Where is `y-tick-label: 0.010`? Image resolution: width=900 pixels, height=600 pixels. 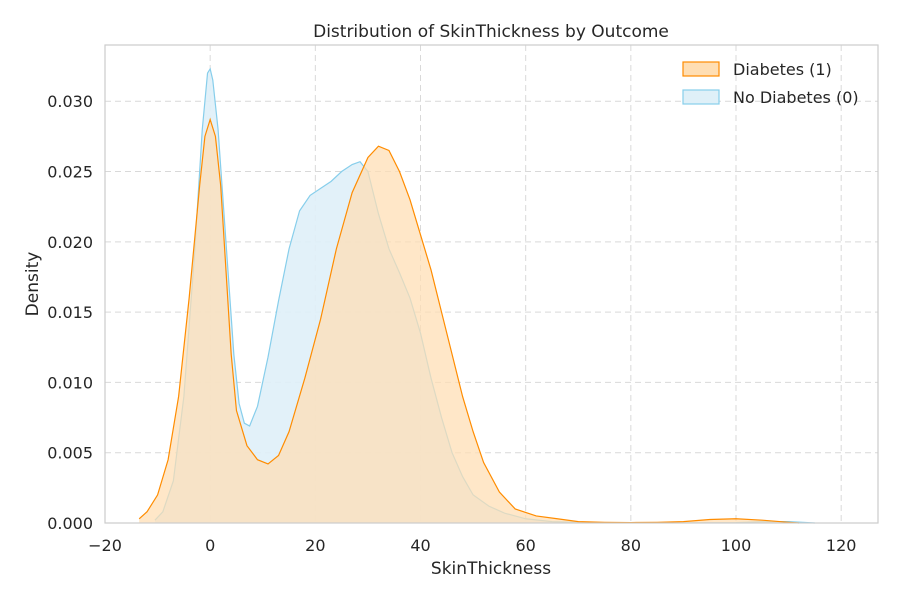
y-tick-label: 0.010 is located at coordinates (70, 382).